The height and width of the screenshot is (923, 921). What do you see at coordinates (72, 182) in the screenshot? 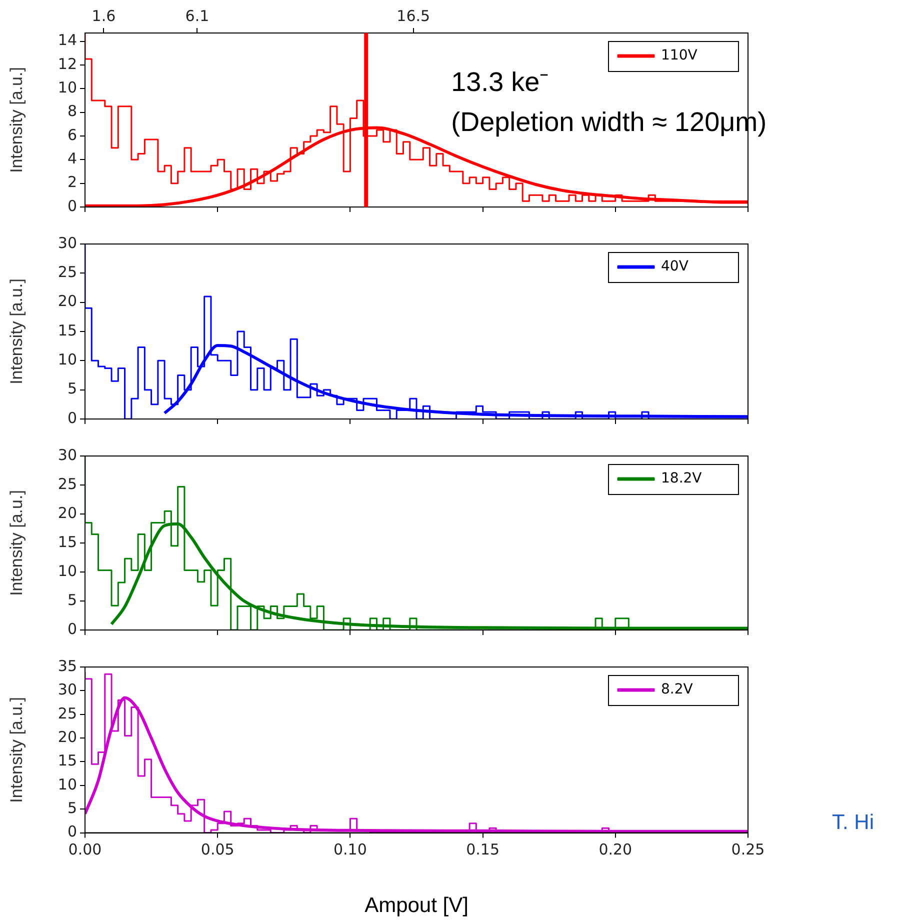
I see `y-tick-label: 2` at bounding box center [72, 182].